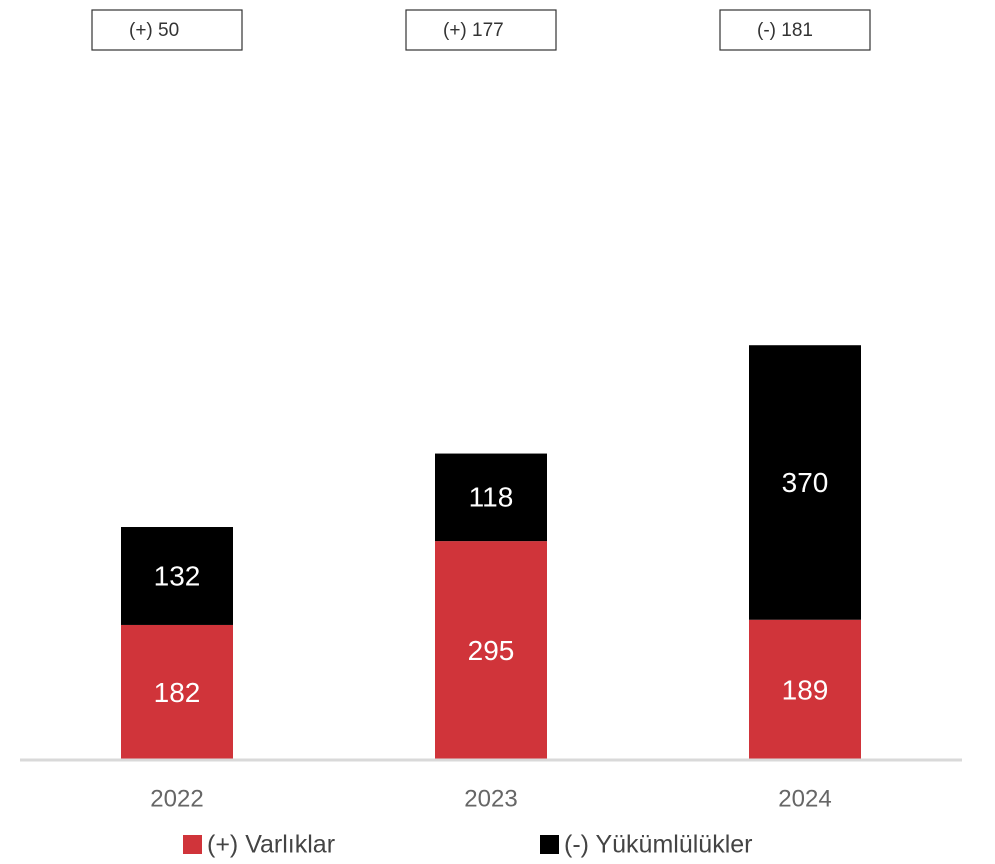 The width and height of the screenshot is (995, 864). Describe the element at coordinates (490, 798) in the screenshot. I see `x-tick-label: 2023` at that location.